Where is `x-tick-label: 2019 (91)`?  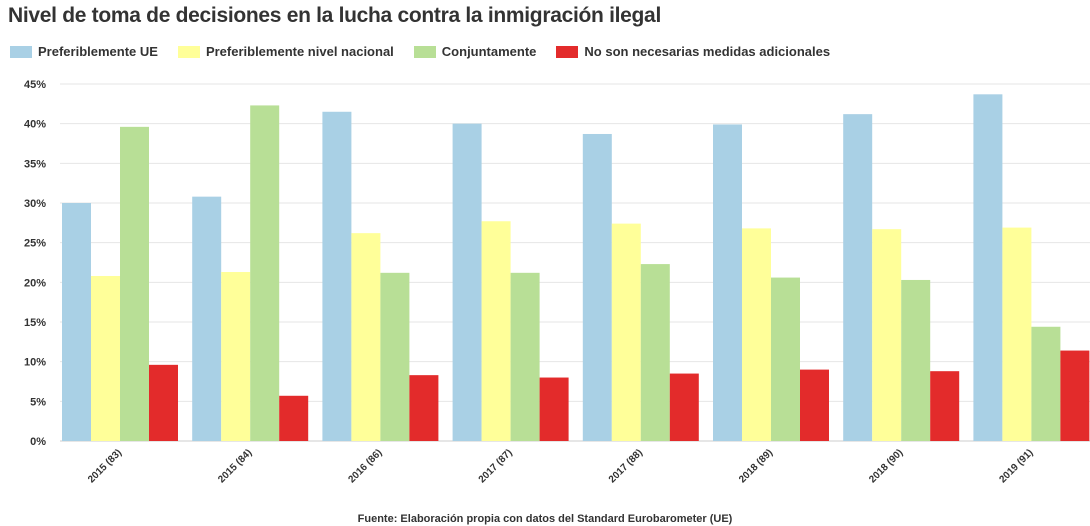
x-tick-label: 2019 (91) is located at coordinates (1016, 466).